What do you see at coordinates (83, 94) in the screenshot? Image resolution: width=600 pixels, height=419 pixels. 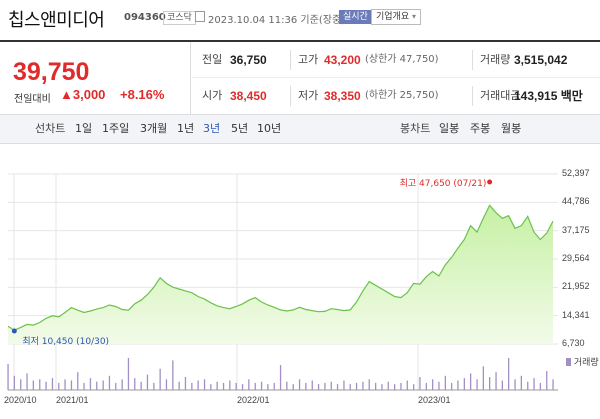 I see `price-change: ▲3,000` at bounding box center [83, 94].